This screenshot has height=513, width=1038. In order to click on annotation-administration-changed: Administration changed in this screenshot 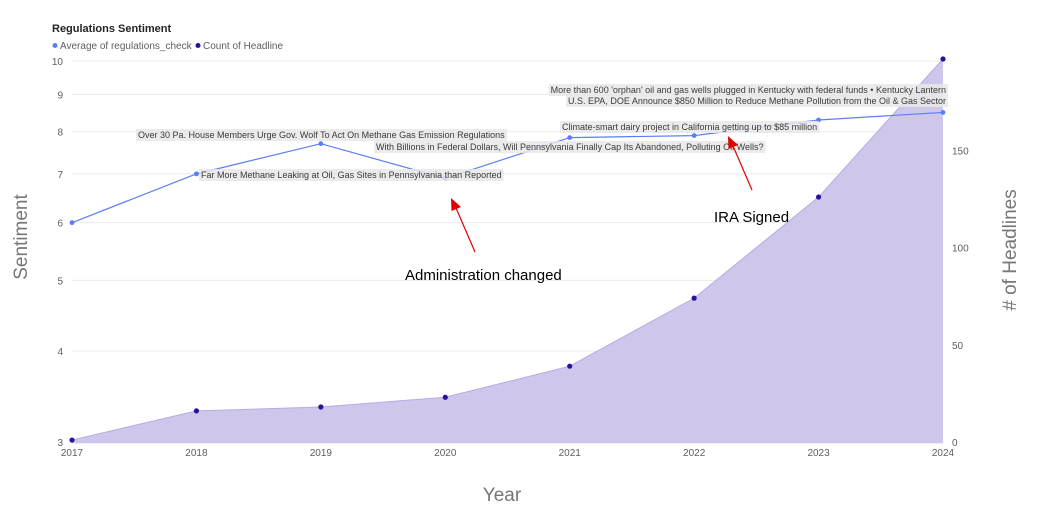, I will do `click(483, 275)`.